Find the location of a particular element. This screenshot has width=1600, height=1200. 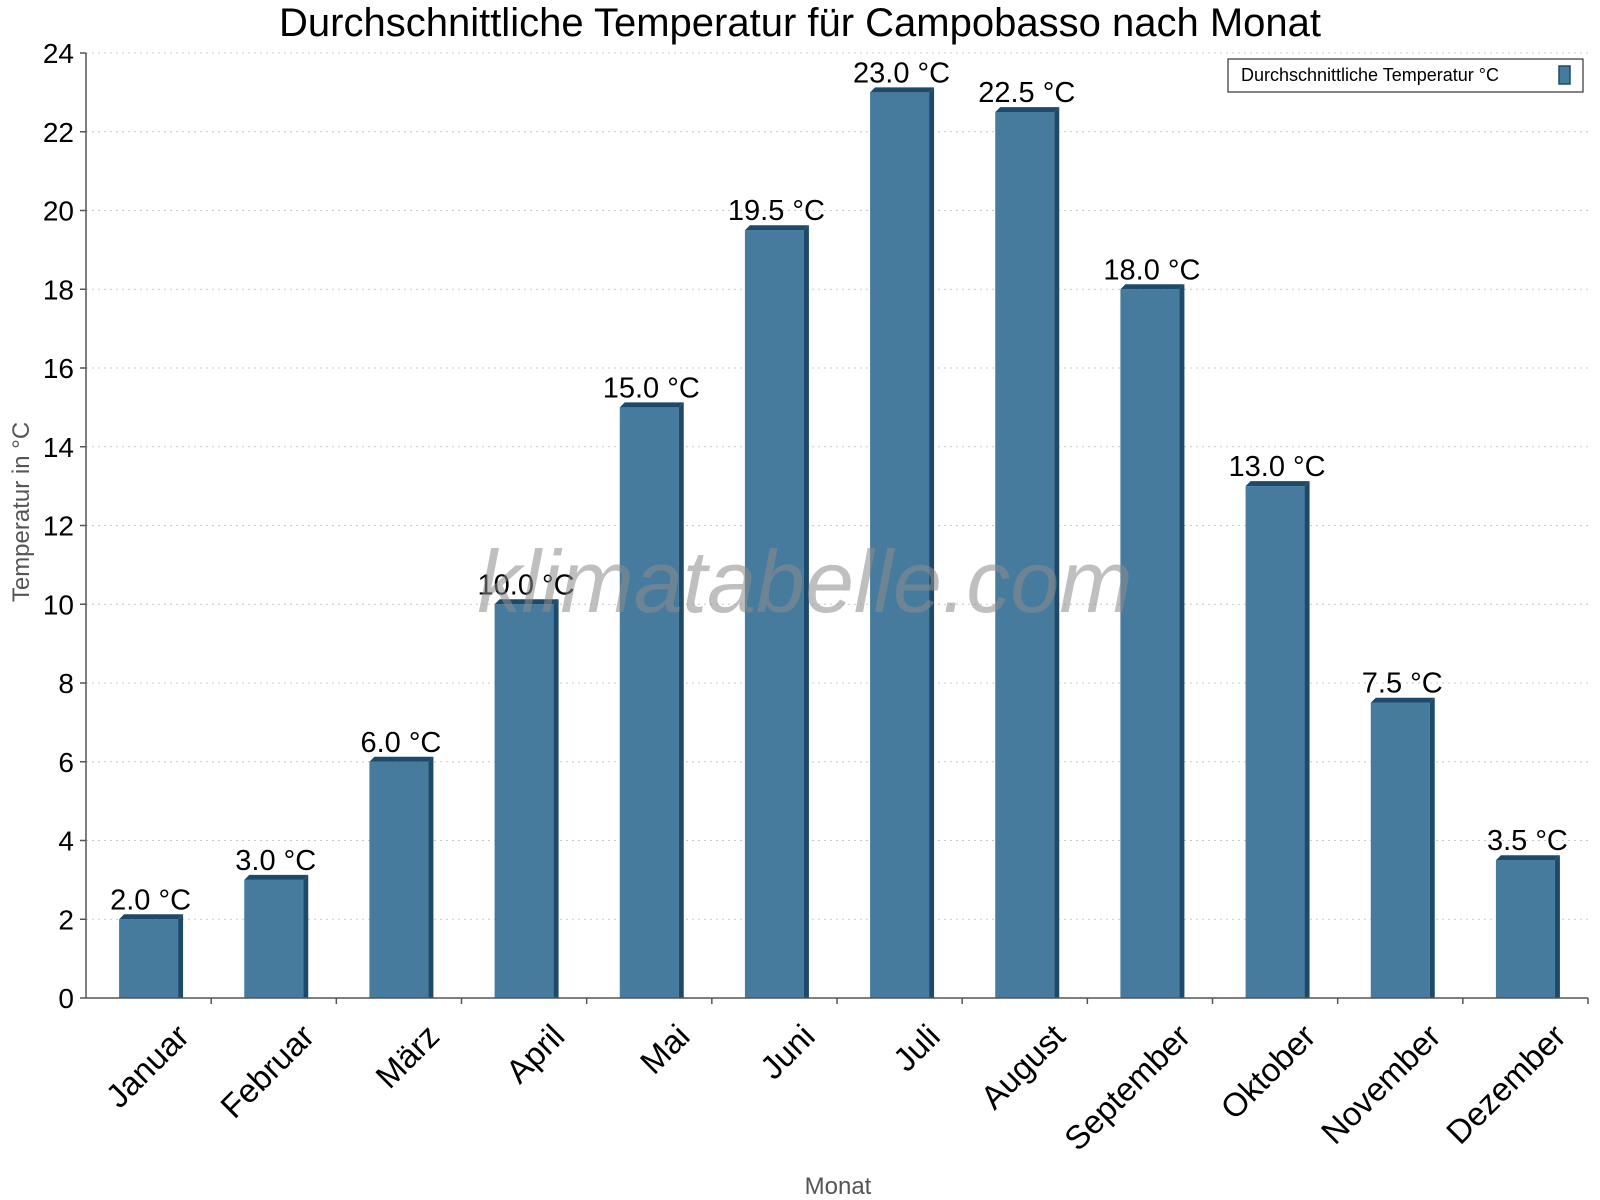

legend-box is located at coordinates (1405, 75).